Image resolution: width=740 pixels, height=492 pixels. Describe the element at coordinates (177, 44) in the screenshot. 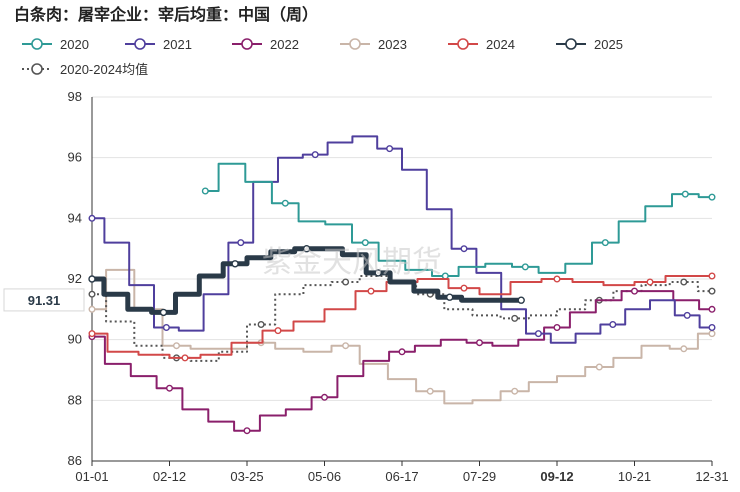

I see `legend-label: 2021` at that location.